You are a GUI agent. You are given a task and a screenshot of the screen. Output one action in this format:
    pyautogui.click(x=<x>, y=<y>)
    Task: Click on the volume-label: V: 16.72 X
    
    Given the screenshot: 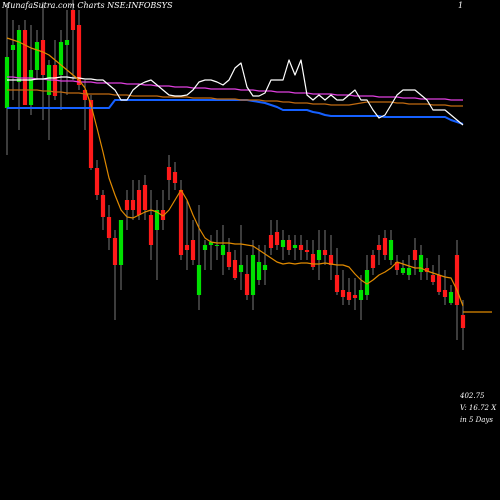 What is the action you would take?
    pyautogui.click(x=478, y=408)
    